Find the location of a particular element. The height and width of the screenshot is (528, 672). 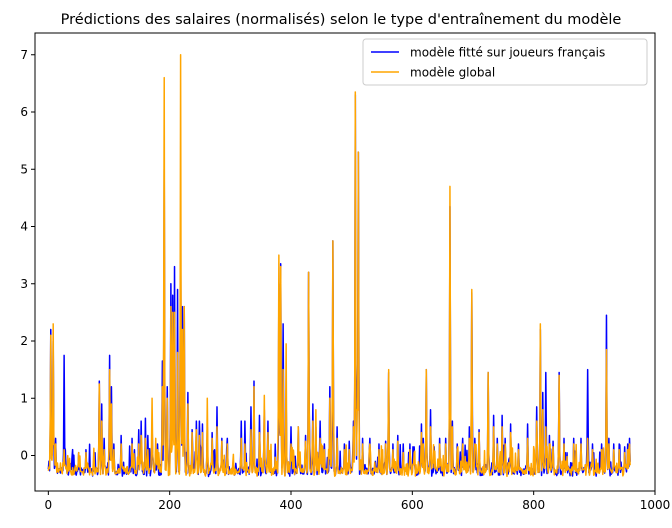

x-tick-label: 0 is located at coordinates (49, 505).